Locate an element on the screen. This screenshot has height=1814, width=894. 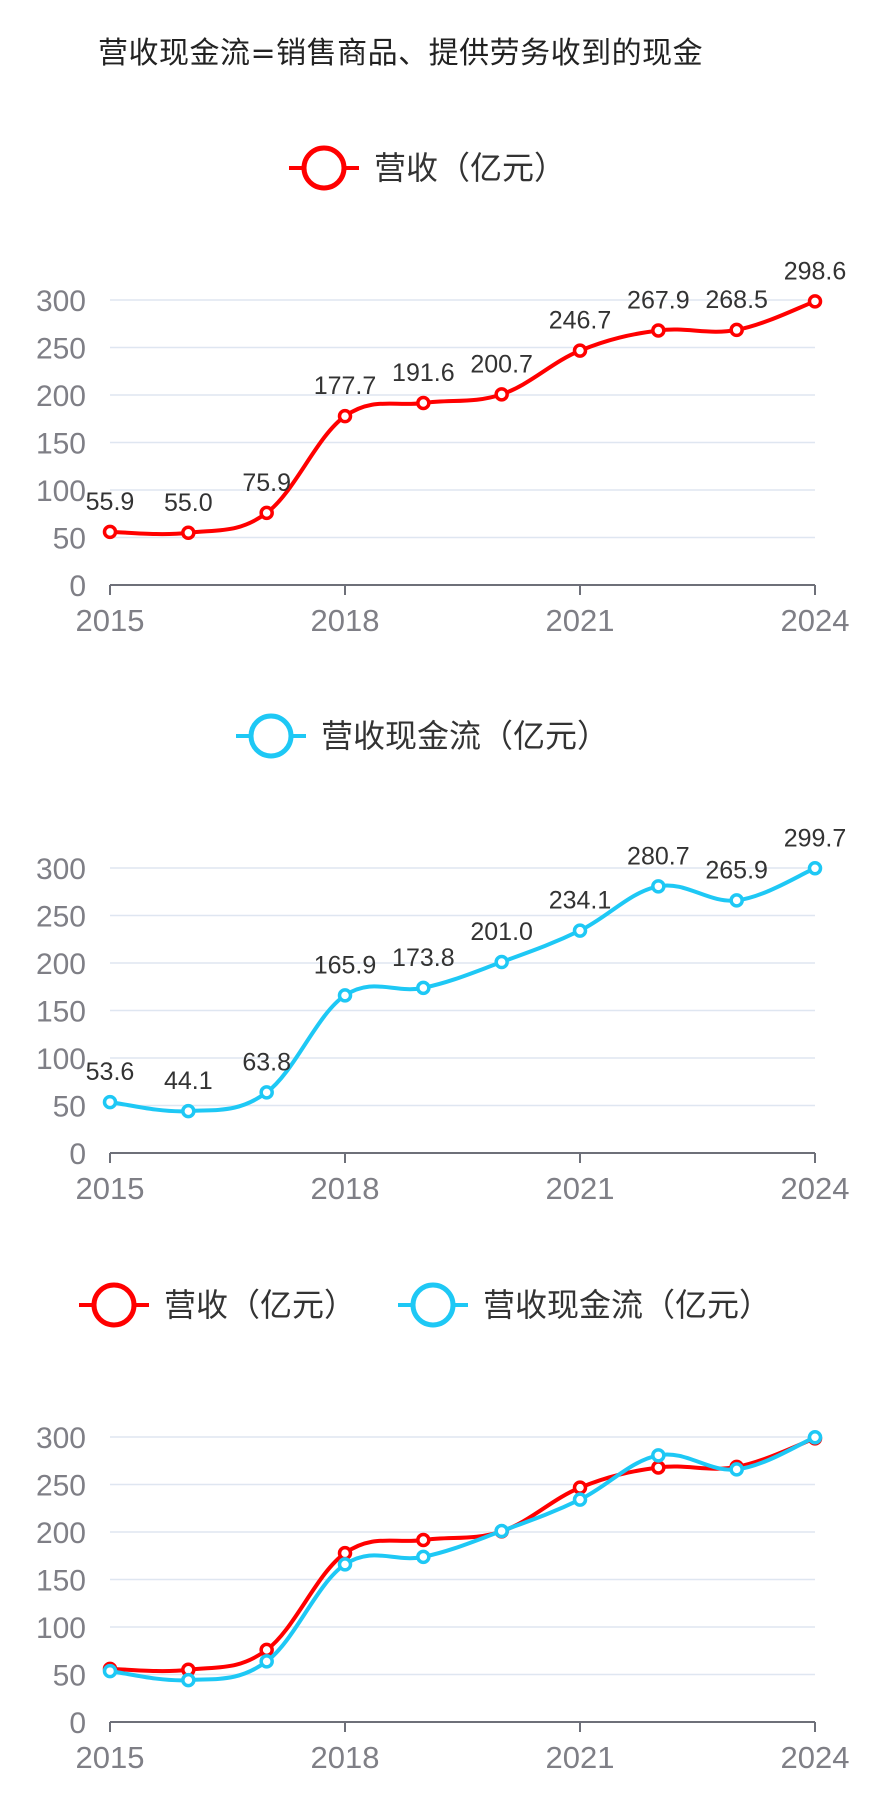
data-label: 44.1 is located at coordinates (188, 1081).